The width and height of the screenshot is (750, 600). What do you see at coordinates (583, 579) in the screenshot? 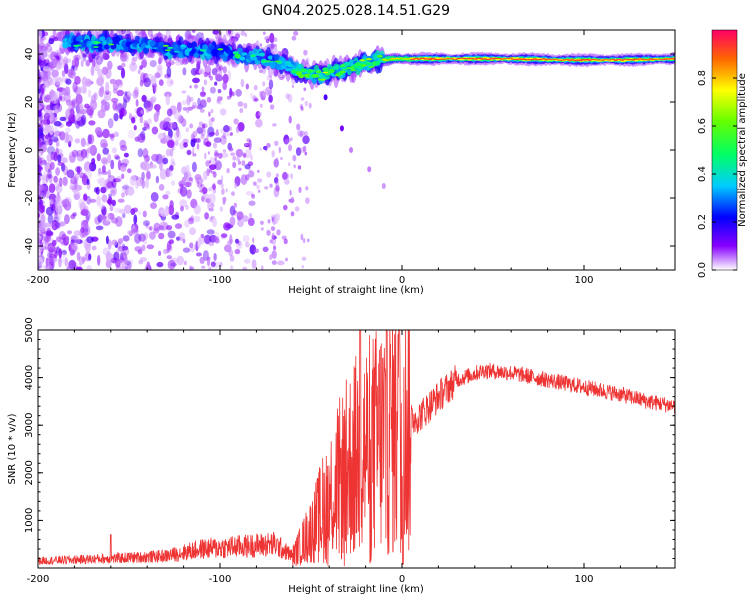
I see `x-tick-label: 100` at bounding box center [583, 579].